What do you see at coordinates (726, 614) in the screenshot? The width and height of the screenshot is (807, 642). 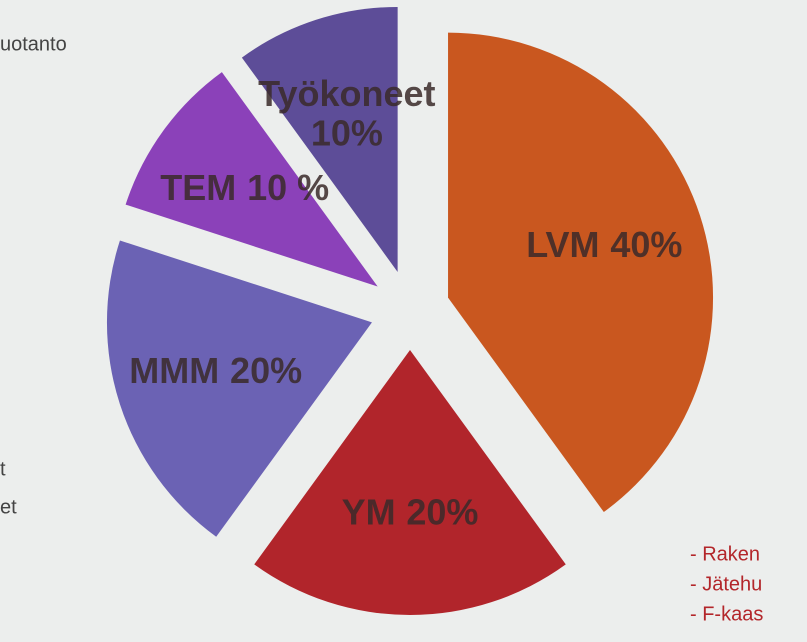 I see `note: - F-kaas` at bounding box center [726, 614].